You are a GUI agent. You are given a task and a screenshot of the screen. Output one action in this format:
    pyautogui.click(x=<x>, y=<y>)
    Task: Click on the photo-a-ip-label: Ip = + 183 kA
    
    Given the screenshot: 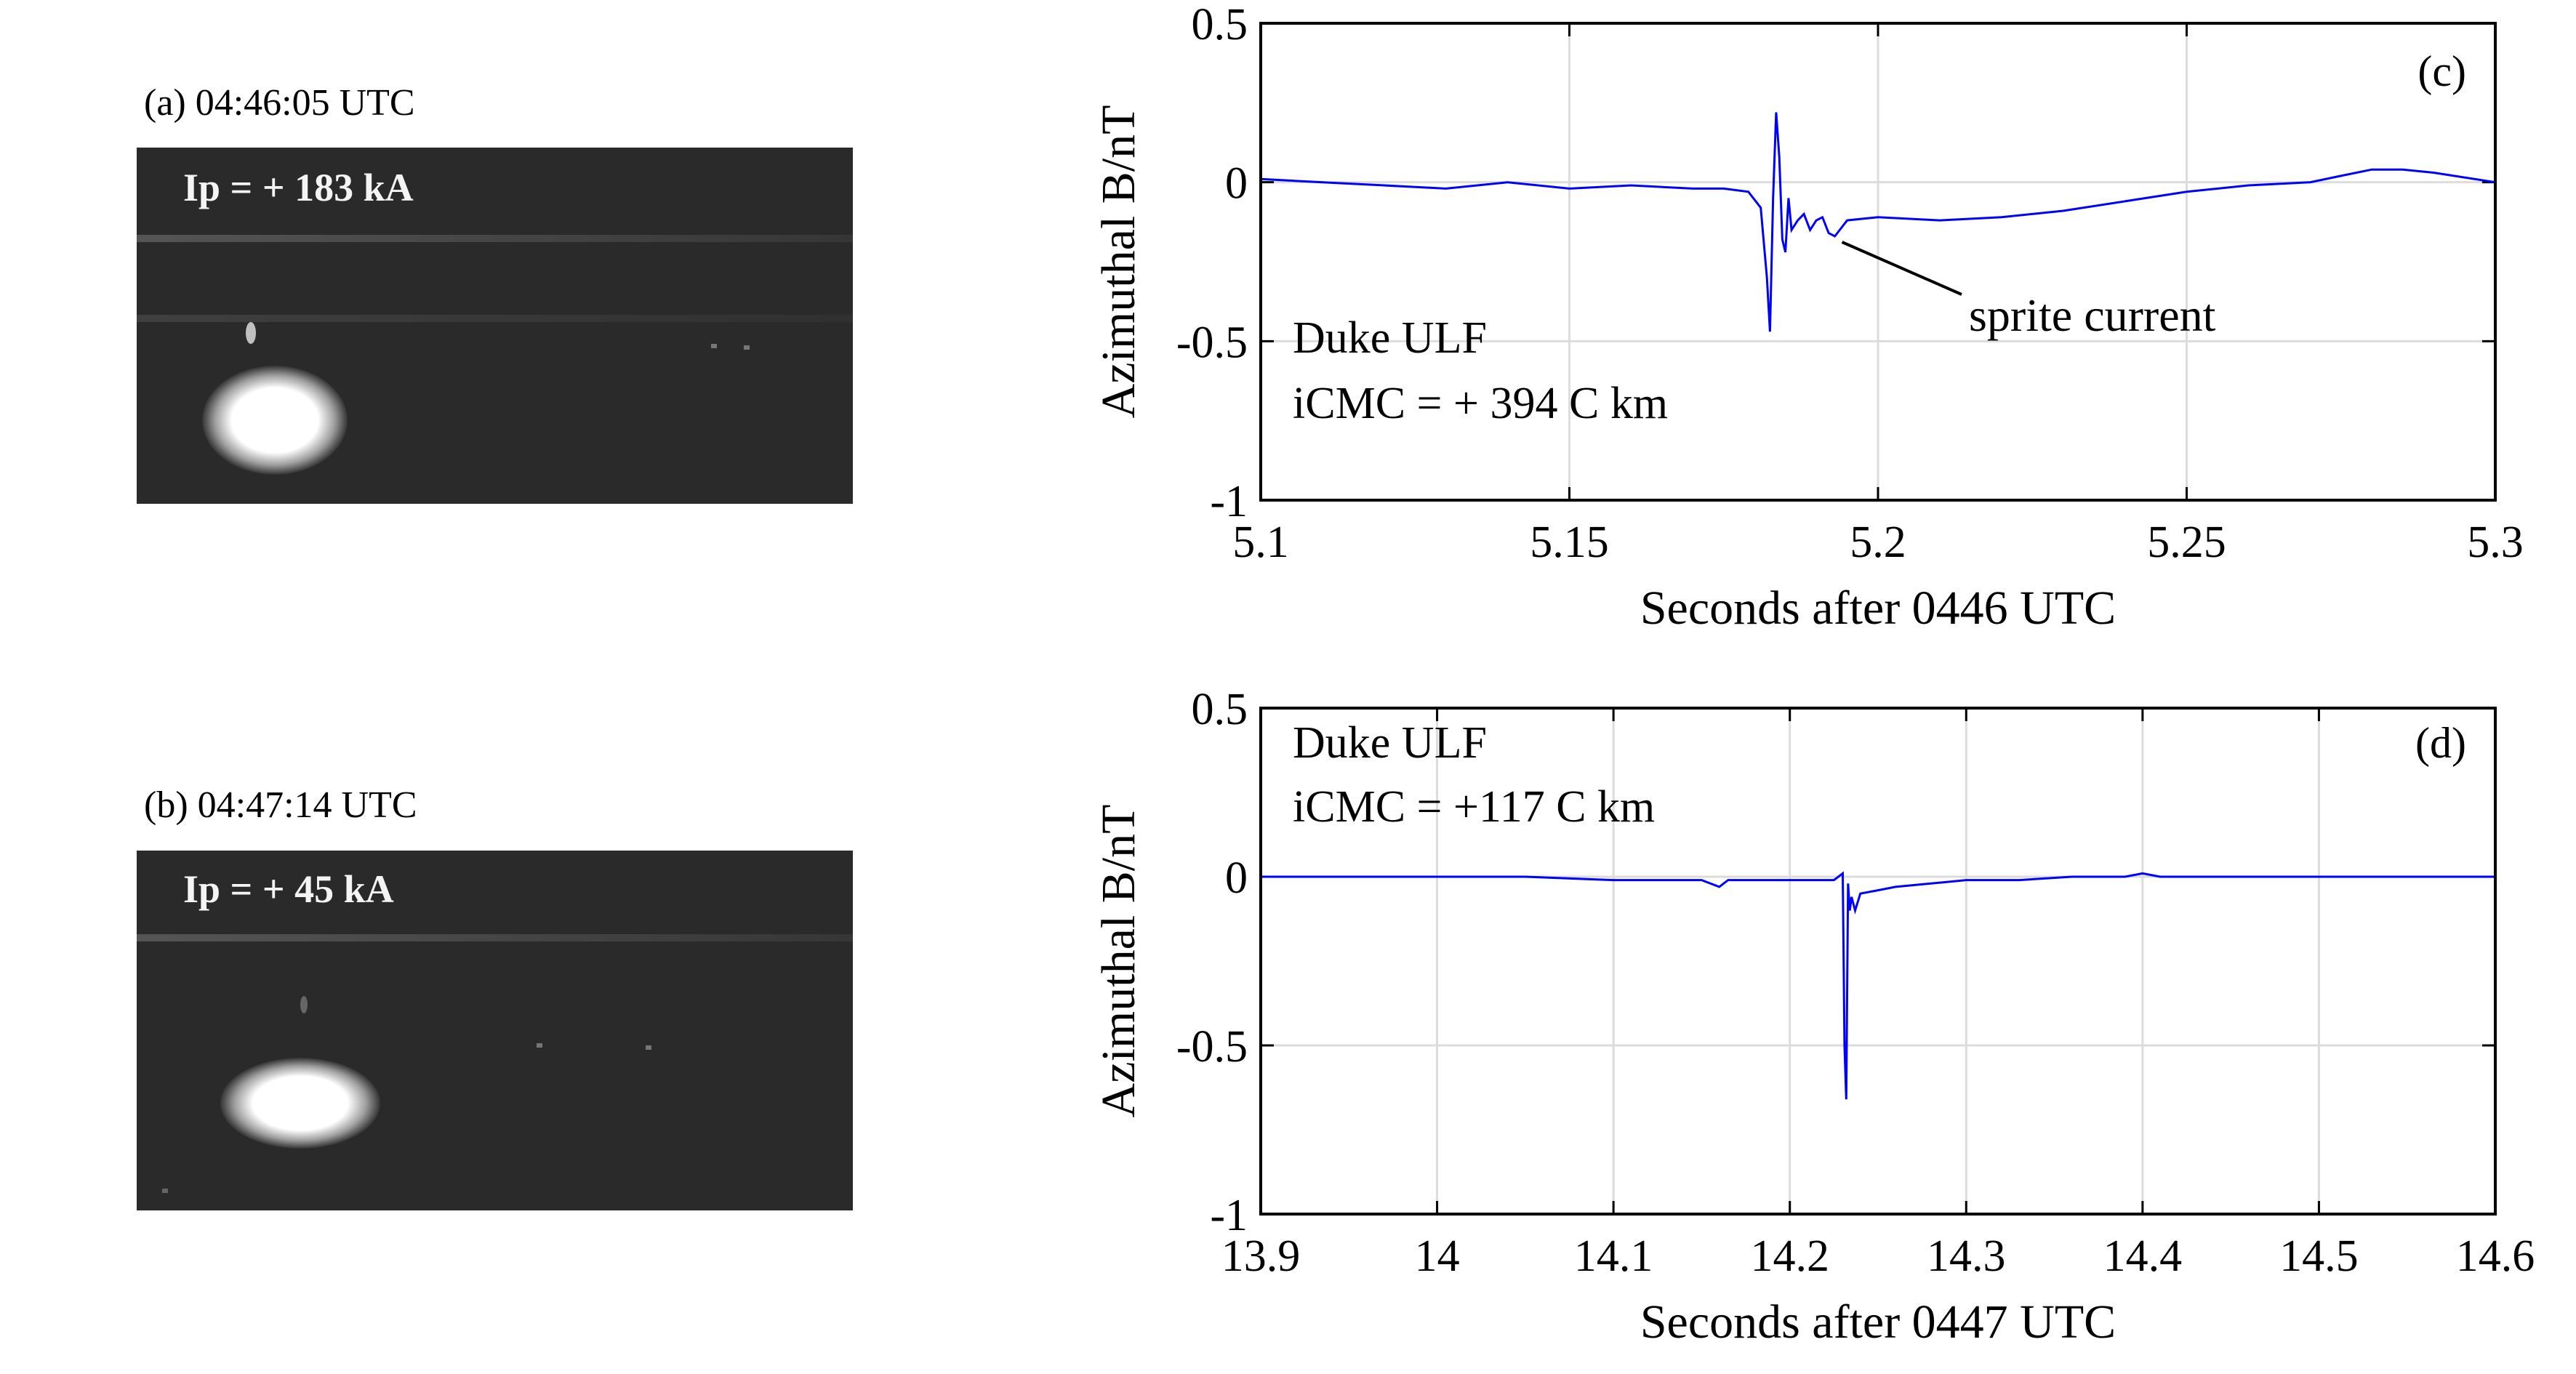 What is the action you would take?
    pyautogui.click(x=298, y=187)
    